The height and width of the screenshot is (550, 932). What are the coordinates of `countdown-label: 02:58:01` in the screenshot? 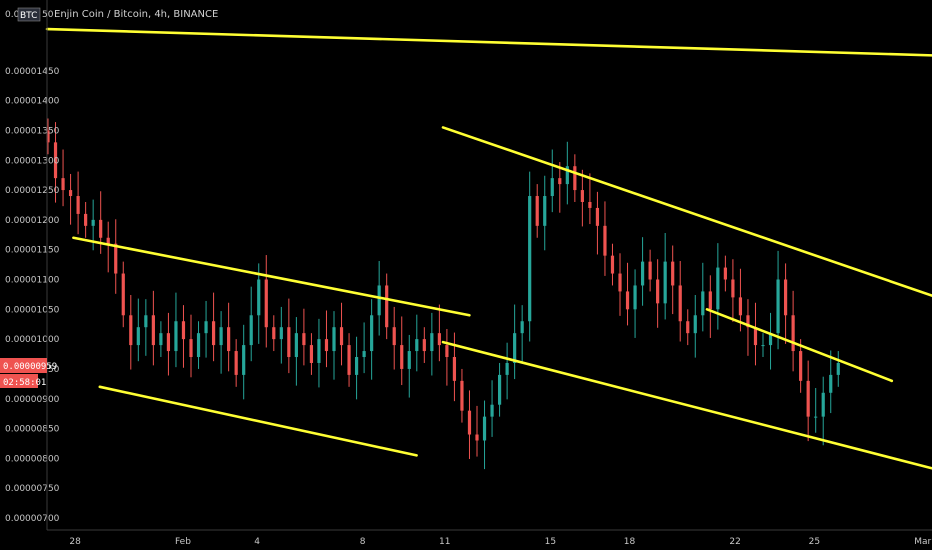 It's located at (24, 383).